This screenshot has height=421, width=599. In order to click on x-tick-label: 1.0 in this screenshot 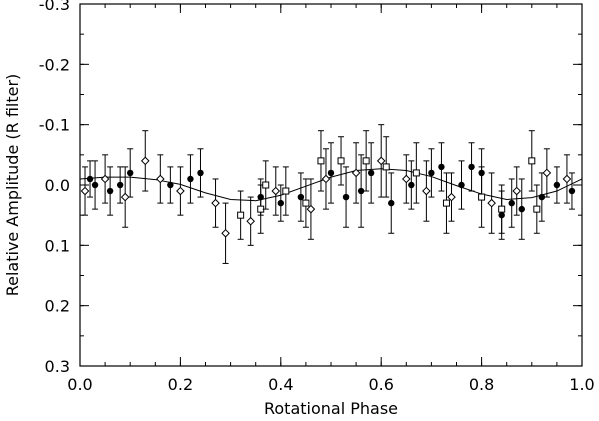, I will do `click(581, 384)`.